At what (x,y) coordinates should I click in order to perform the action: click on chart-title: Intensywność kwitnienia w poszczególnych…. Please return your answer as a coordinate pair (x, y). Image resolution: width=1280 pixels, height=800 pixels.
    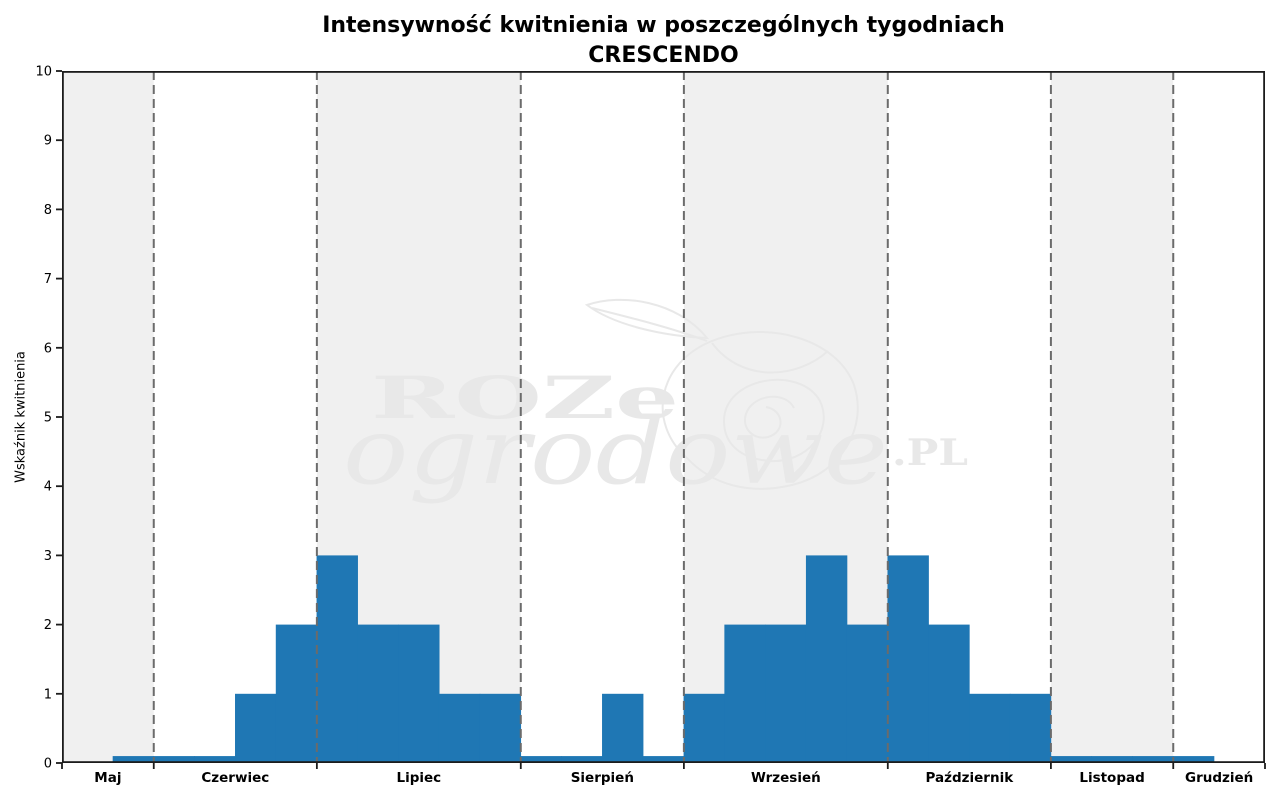
    Looking at the image, I should click on (663, 41).